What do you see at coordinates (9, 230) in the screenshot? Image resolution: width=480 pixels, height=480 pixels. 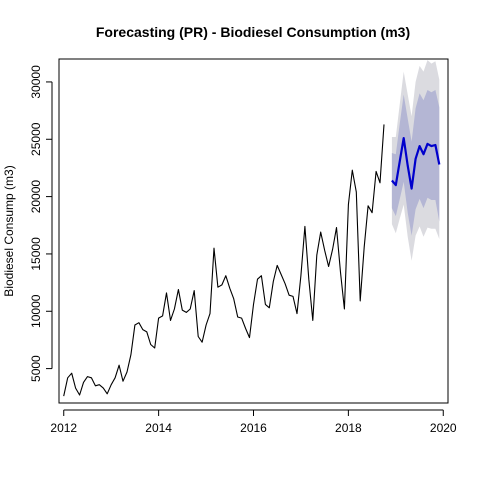 I see `y-axis-label: Biodiesel Consump (m3)` at bounding box center [9, 230].